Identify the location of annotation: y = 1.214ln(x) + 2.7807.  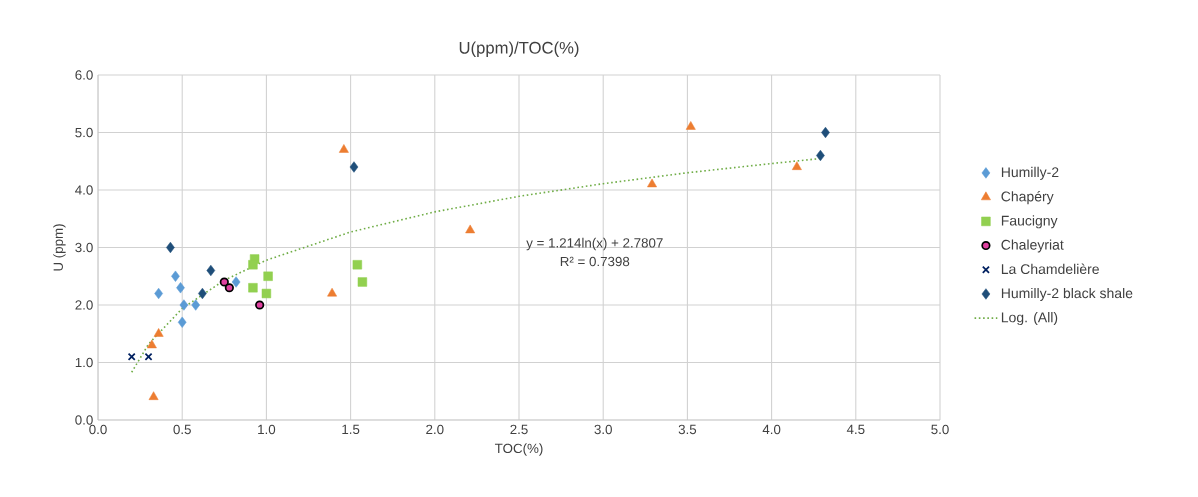
(594, 244).